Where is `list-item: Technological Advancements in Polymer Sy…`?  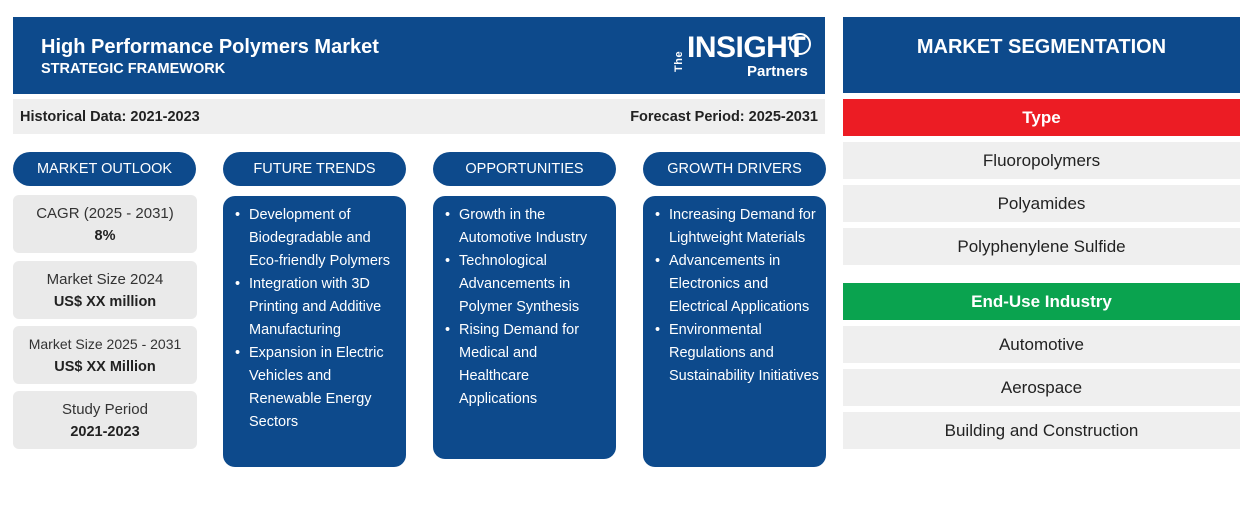 list-item: Technological Advancements in Polymer Sy… is located at coordinates (527, 284).